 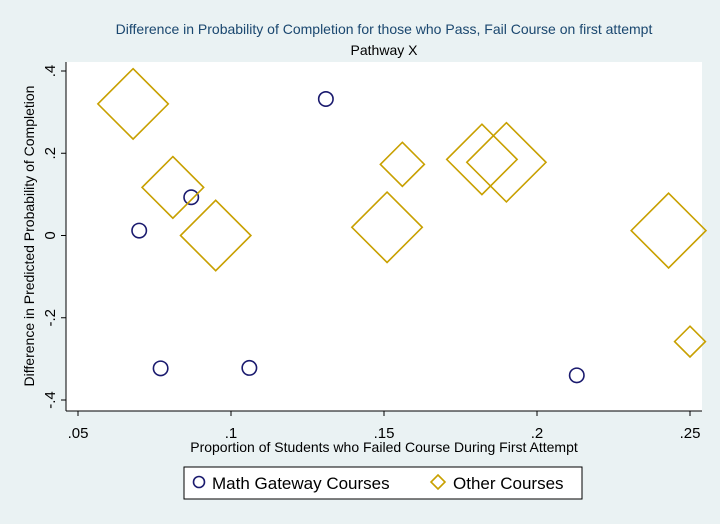 I want to click on x-axis-ticks: .05 .1 .15 .2 .25, so click(x=384, y=426).